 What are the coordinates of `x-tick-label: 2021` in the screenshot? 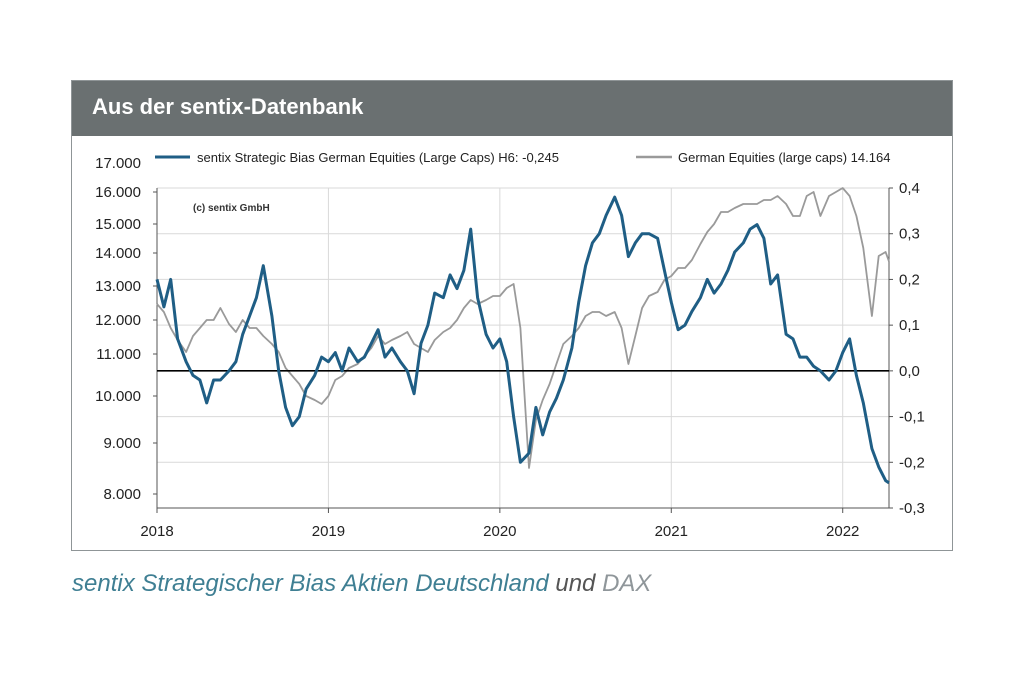 It's located at (671, 531).